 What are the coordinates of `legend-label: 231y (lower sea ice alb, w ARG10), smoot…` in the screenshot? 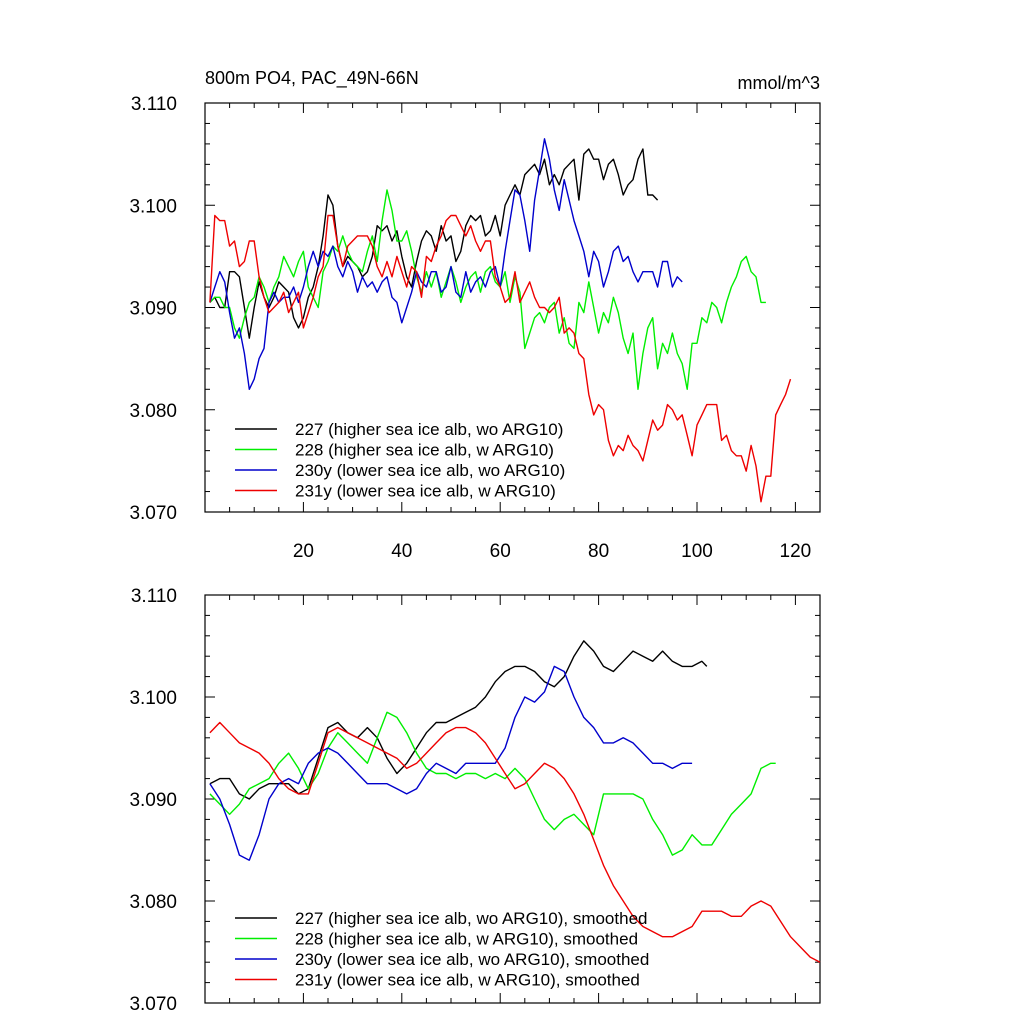 It's located at (467, 980).